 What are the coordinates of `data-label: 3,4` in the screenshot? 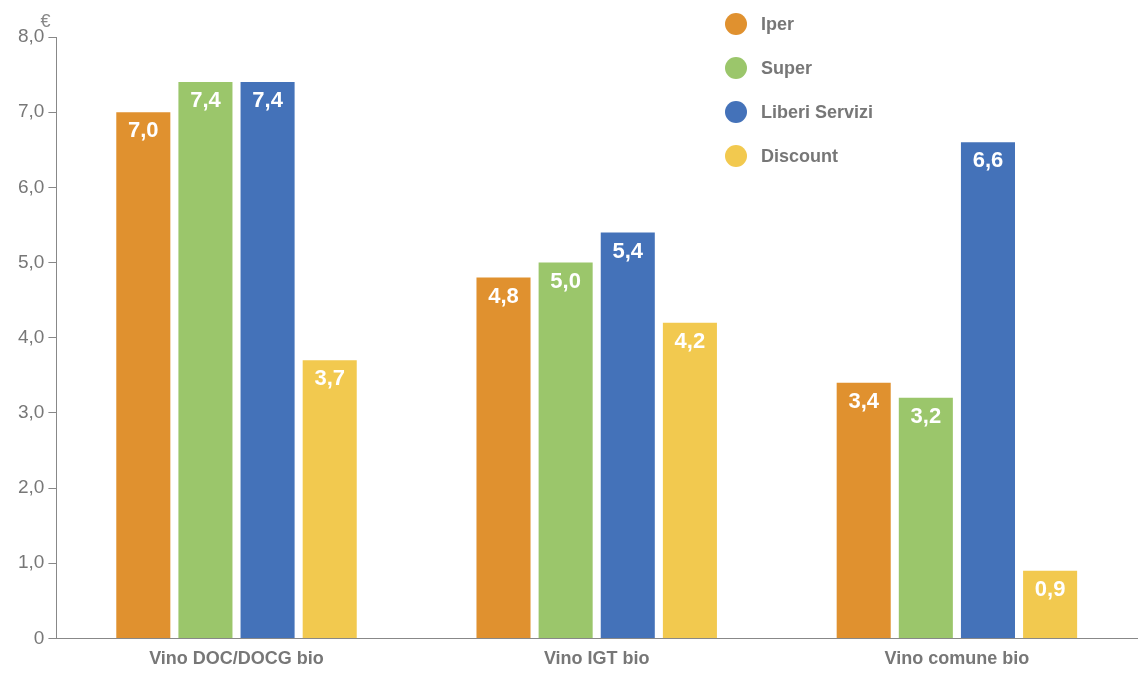 It's located at (864, 400).